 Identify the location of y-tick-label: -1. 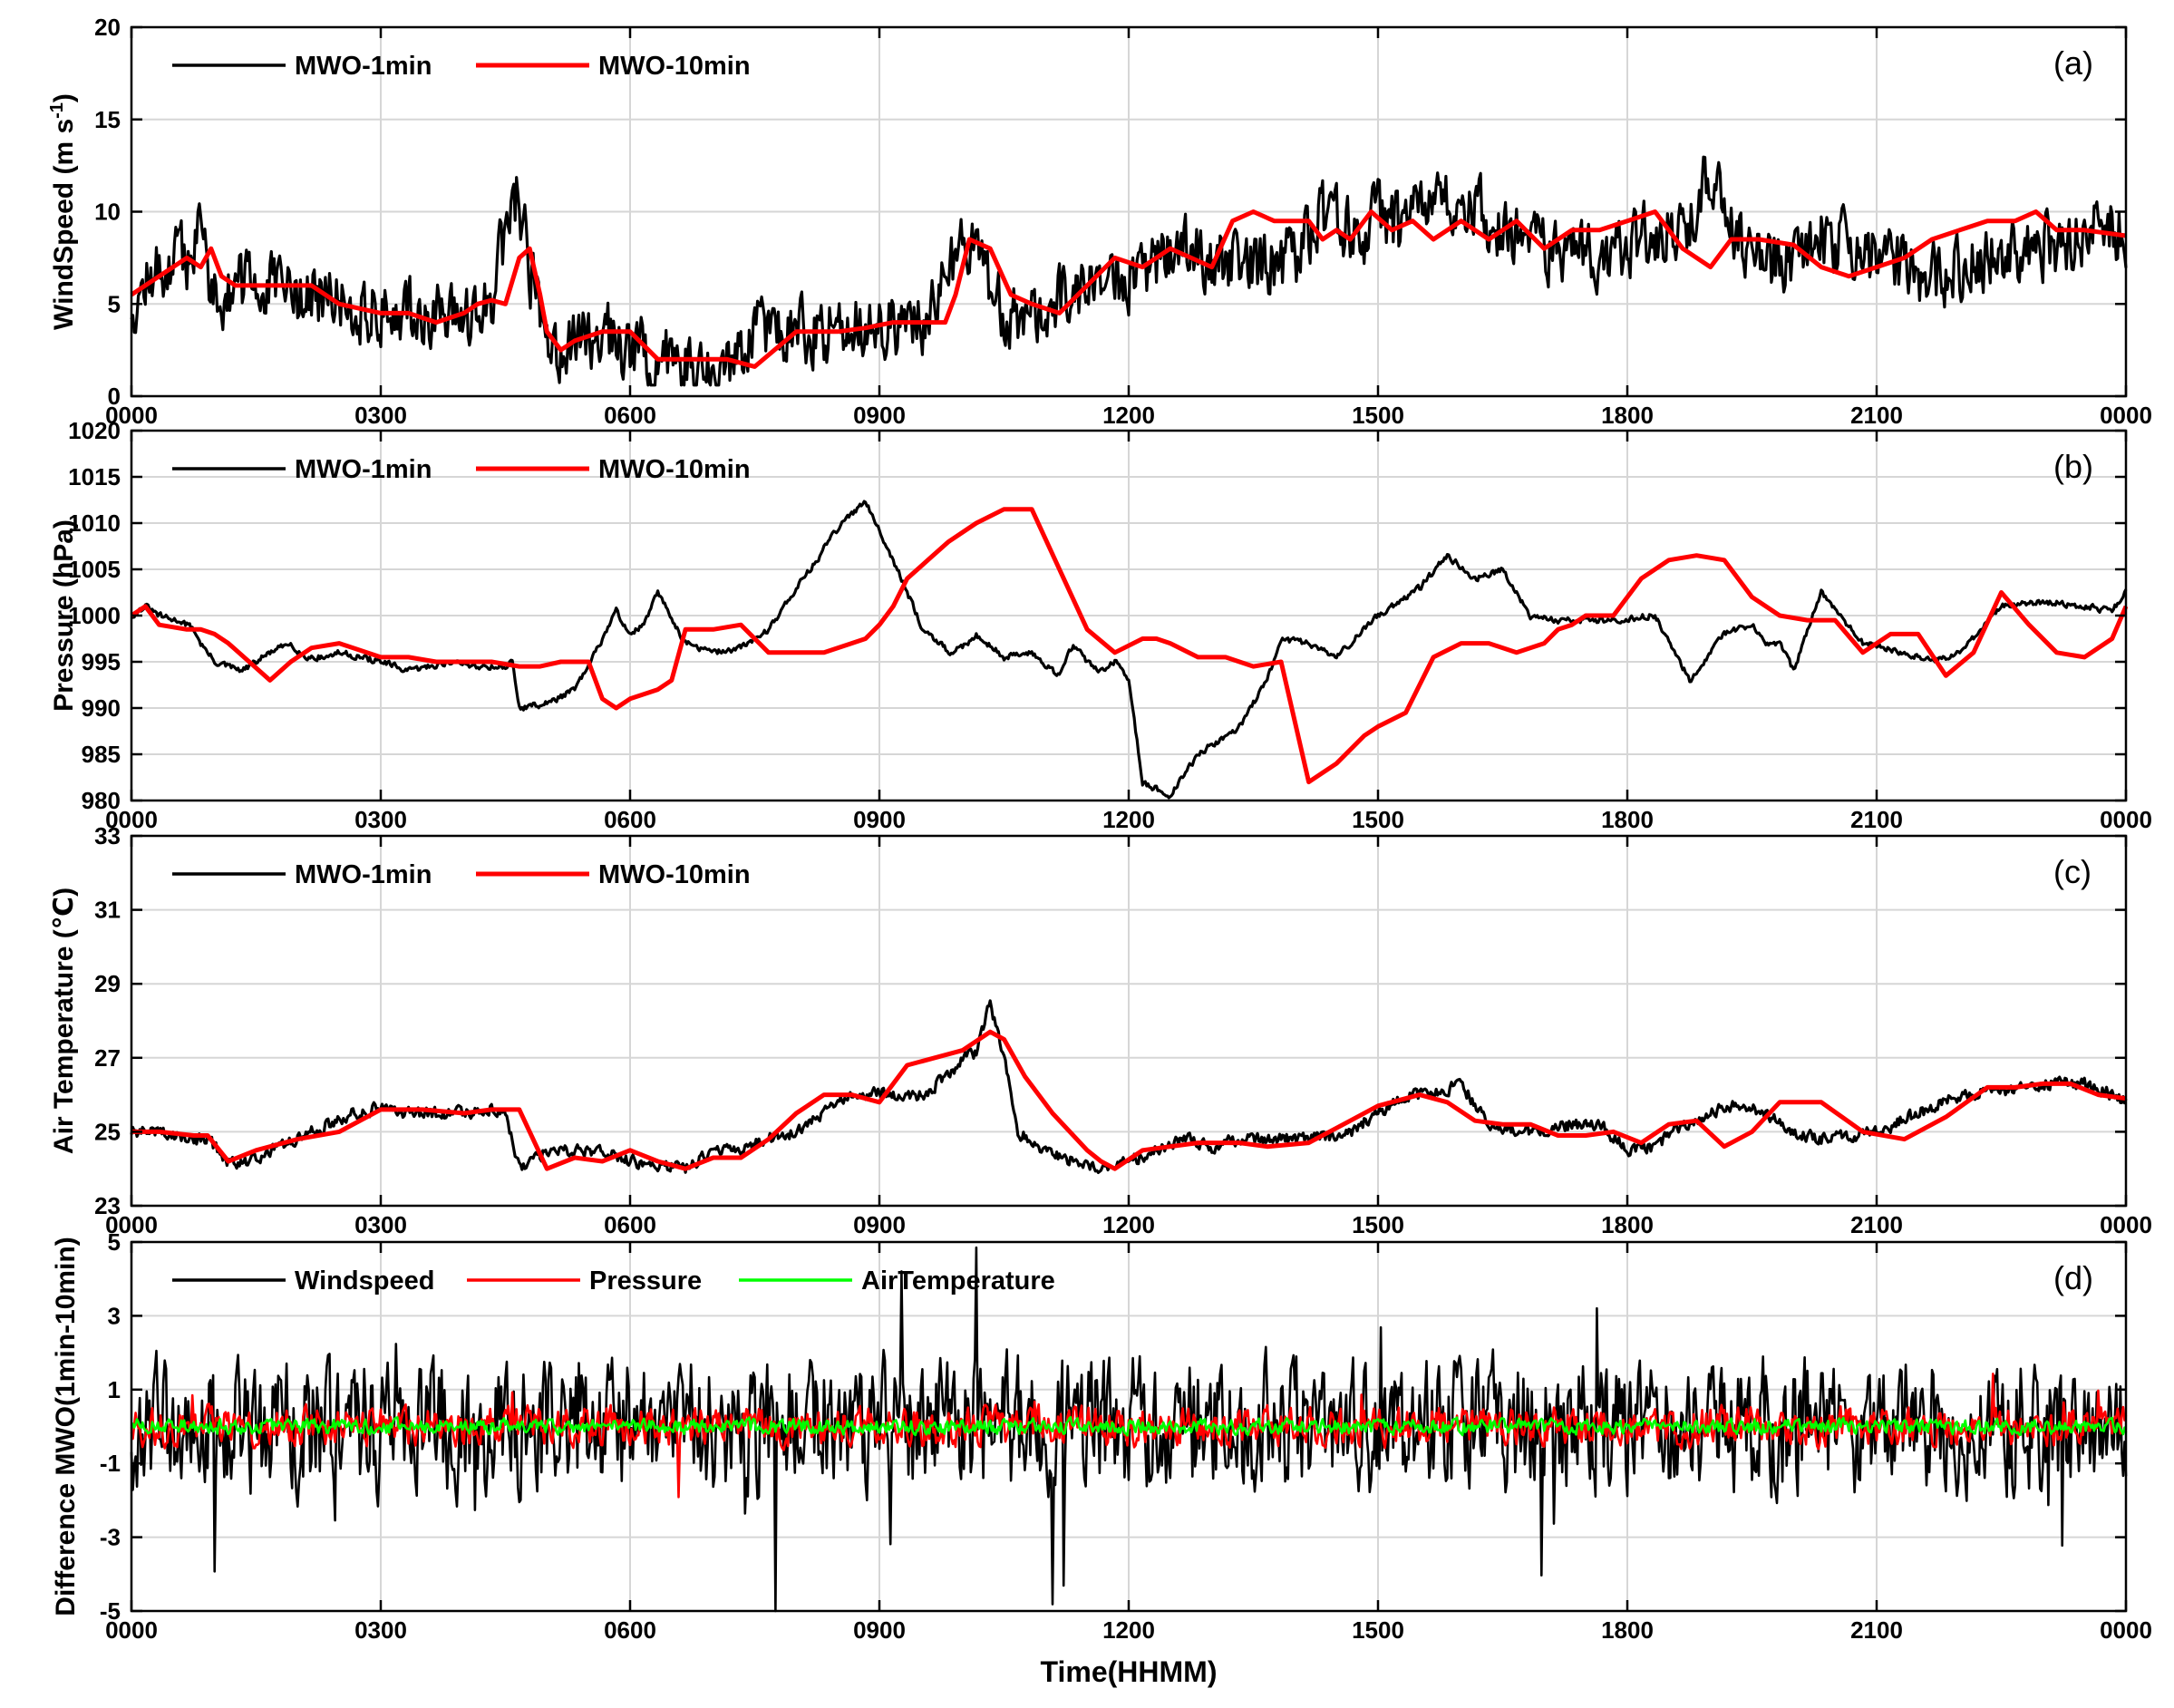
(110, 1463).